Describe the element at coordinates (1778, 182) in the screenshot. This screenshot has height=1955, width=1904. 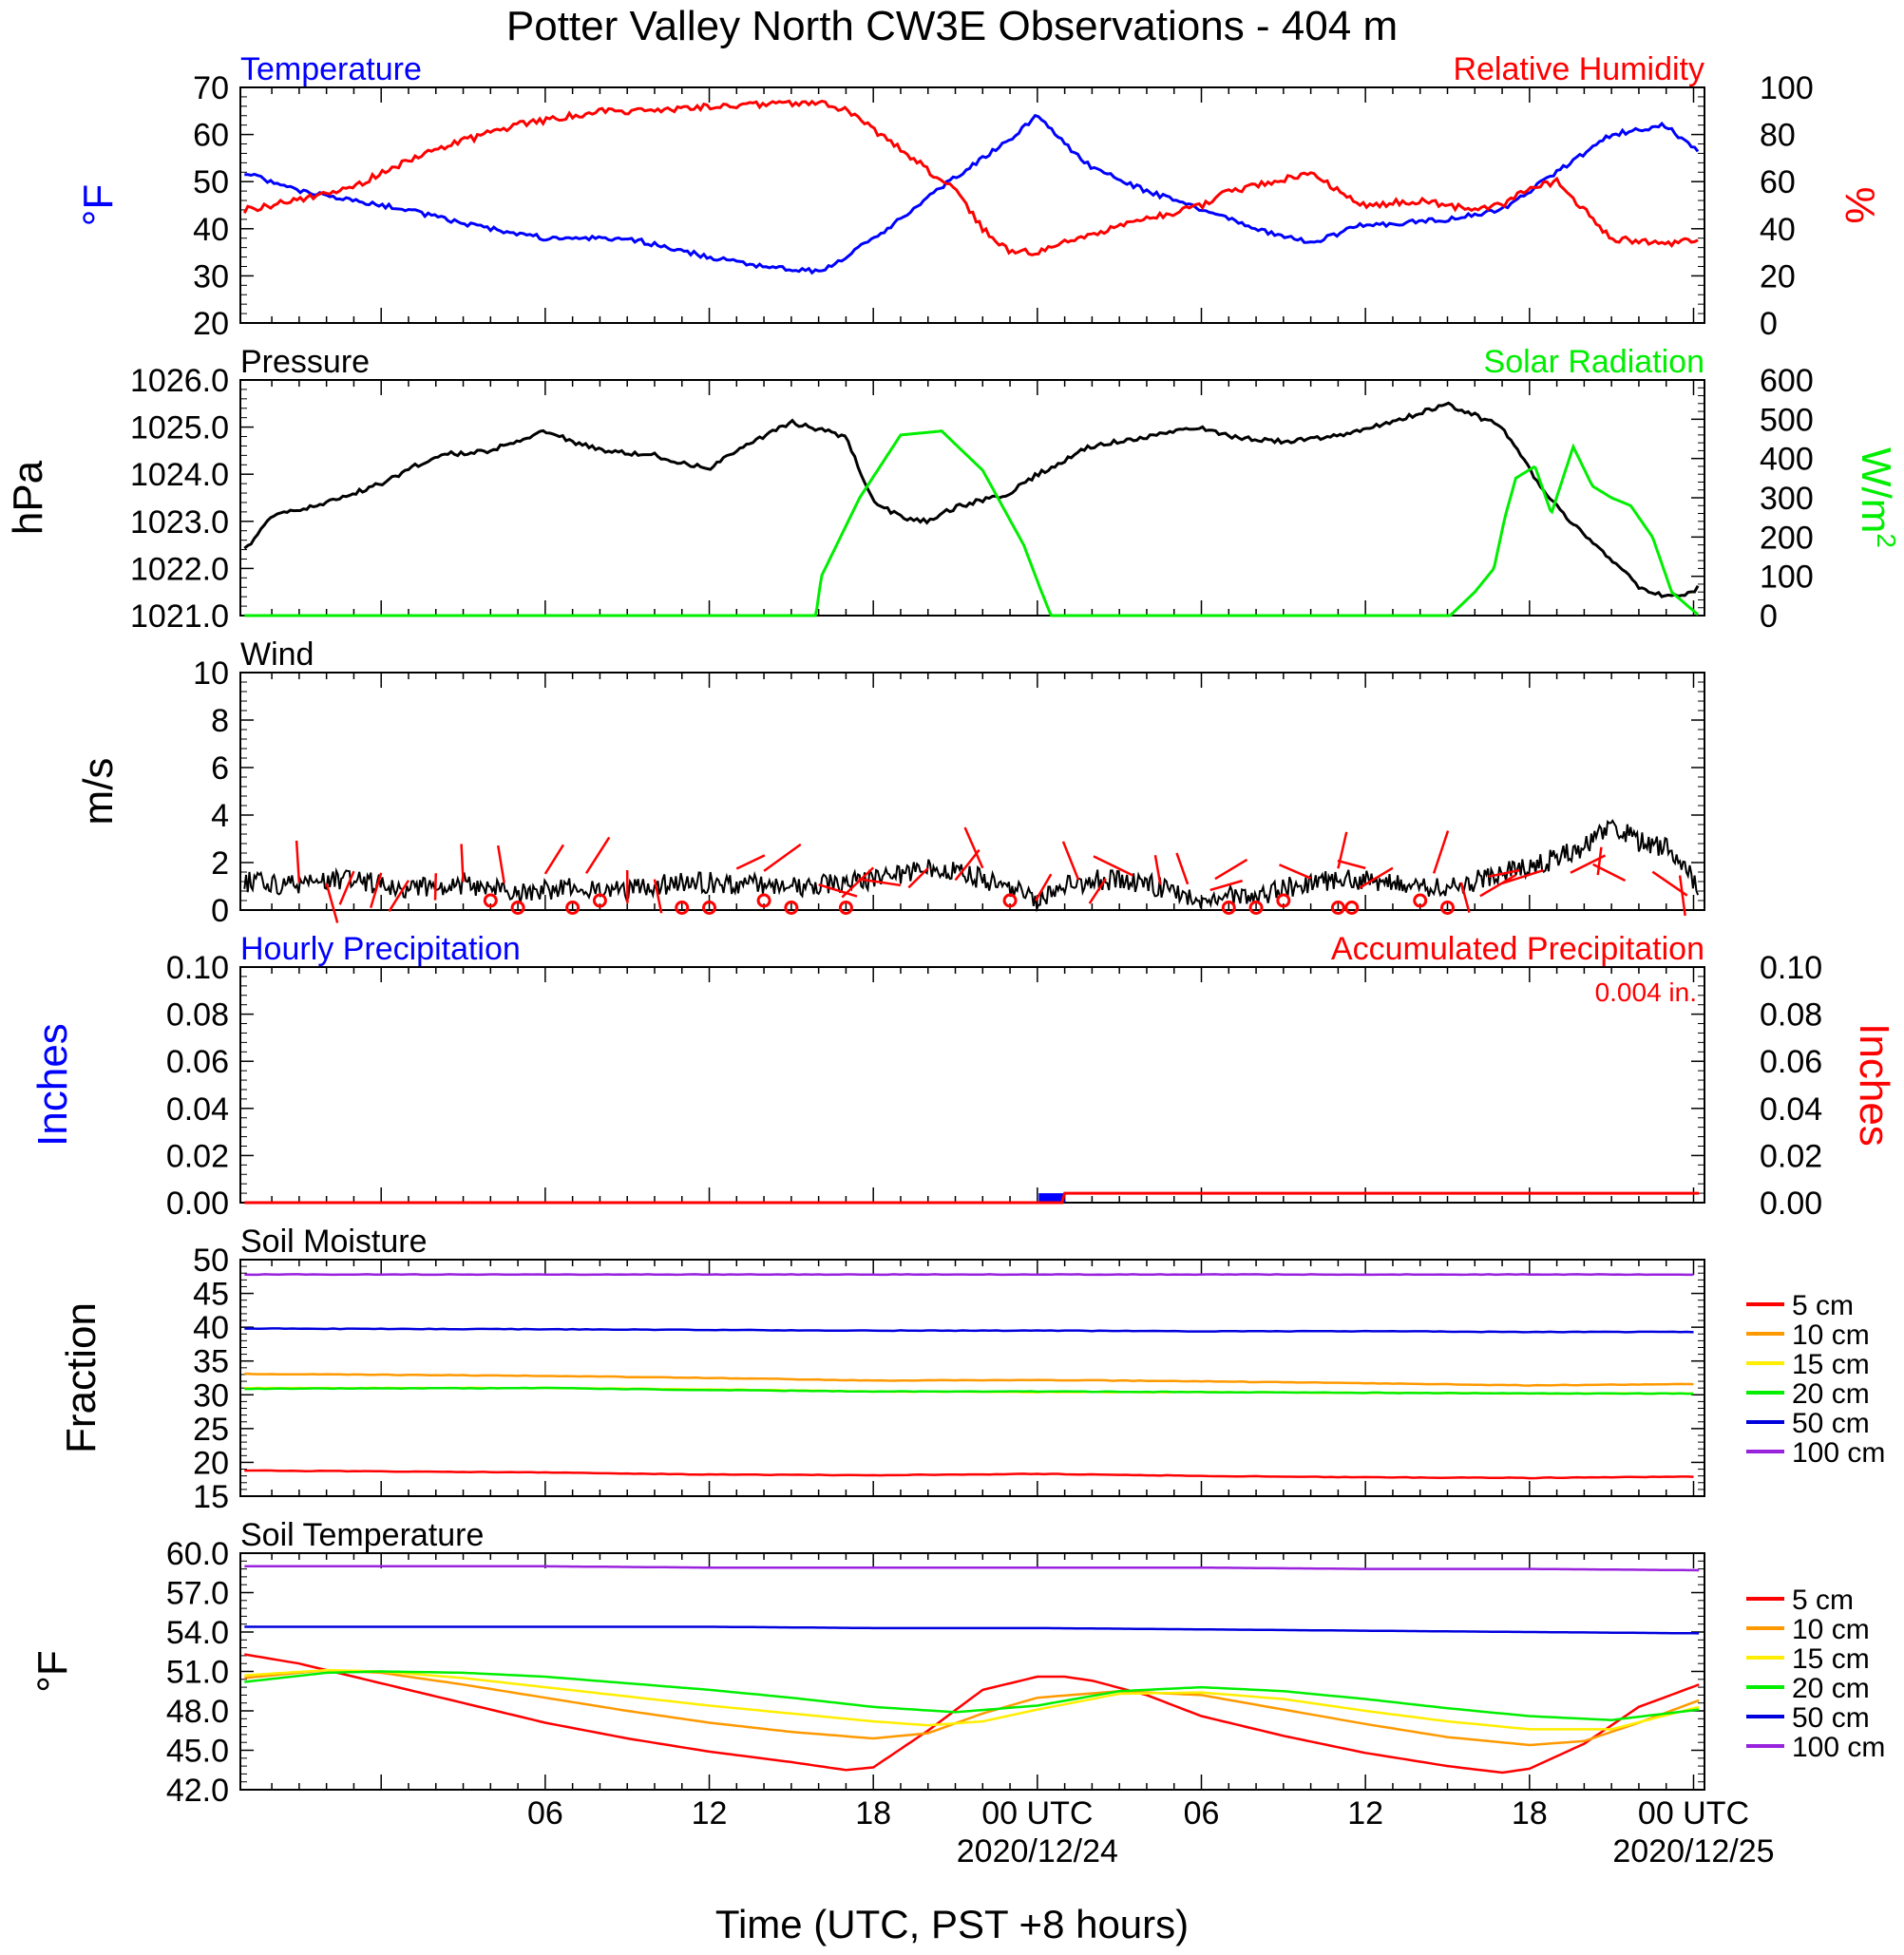
I see `right-tick-label: 60` at that location.